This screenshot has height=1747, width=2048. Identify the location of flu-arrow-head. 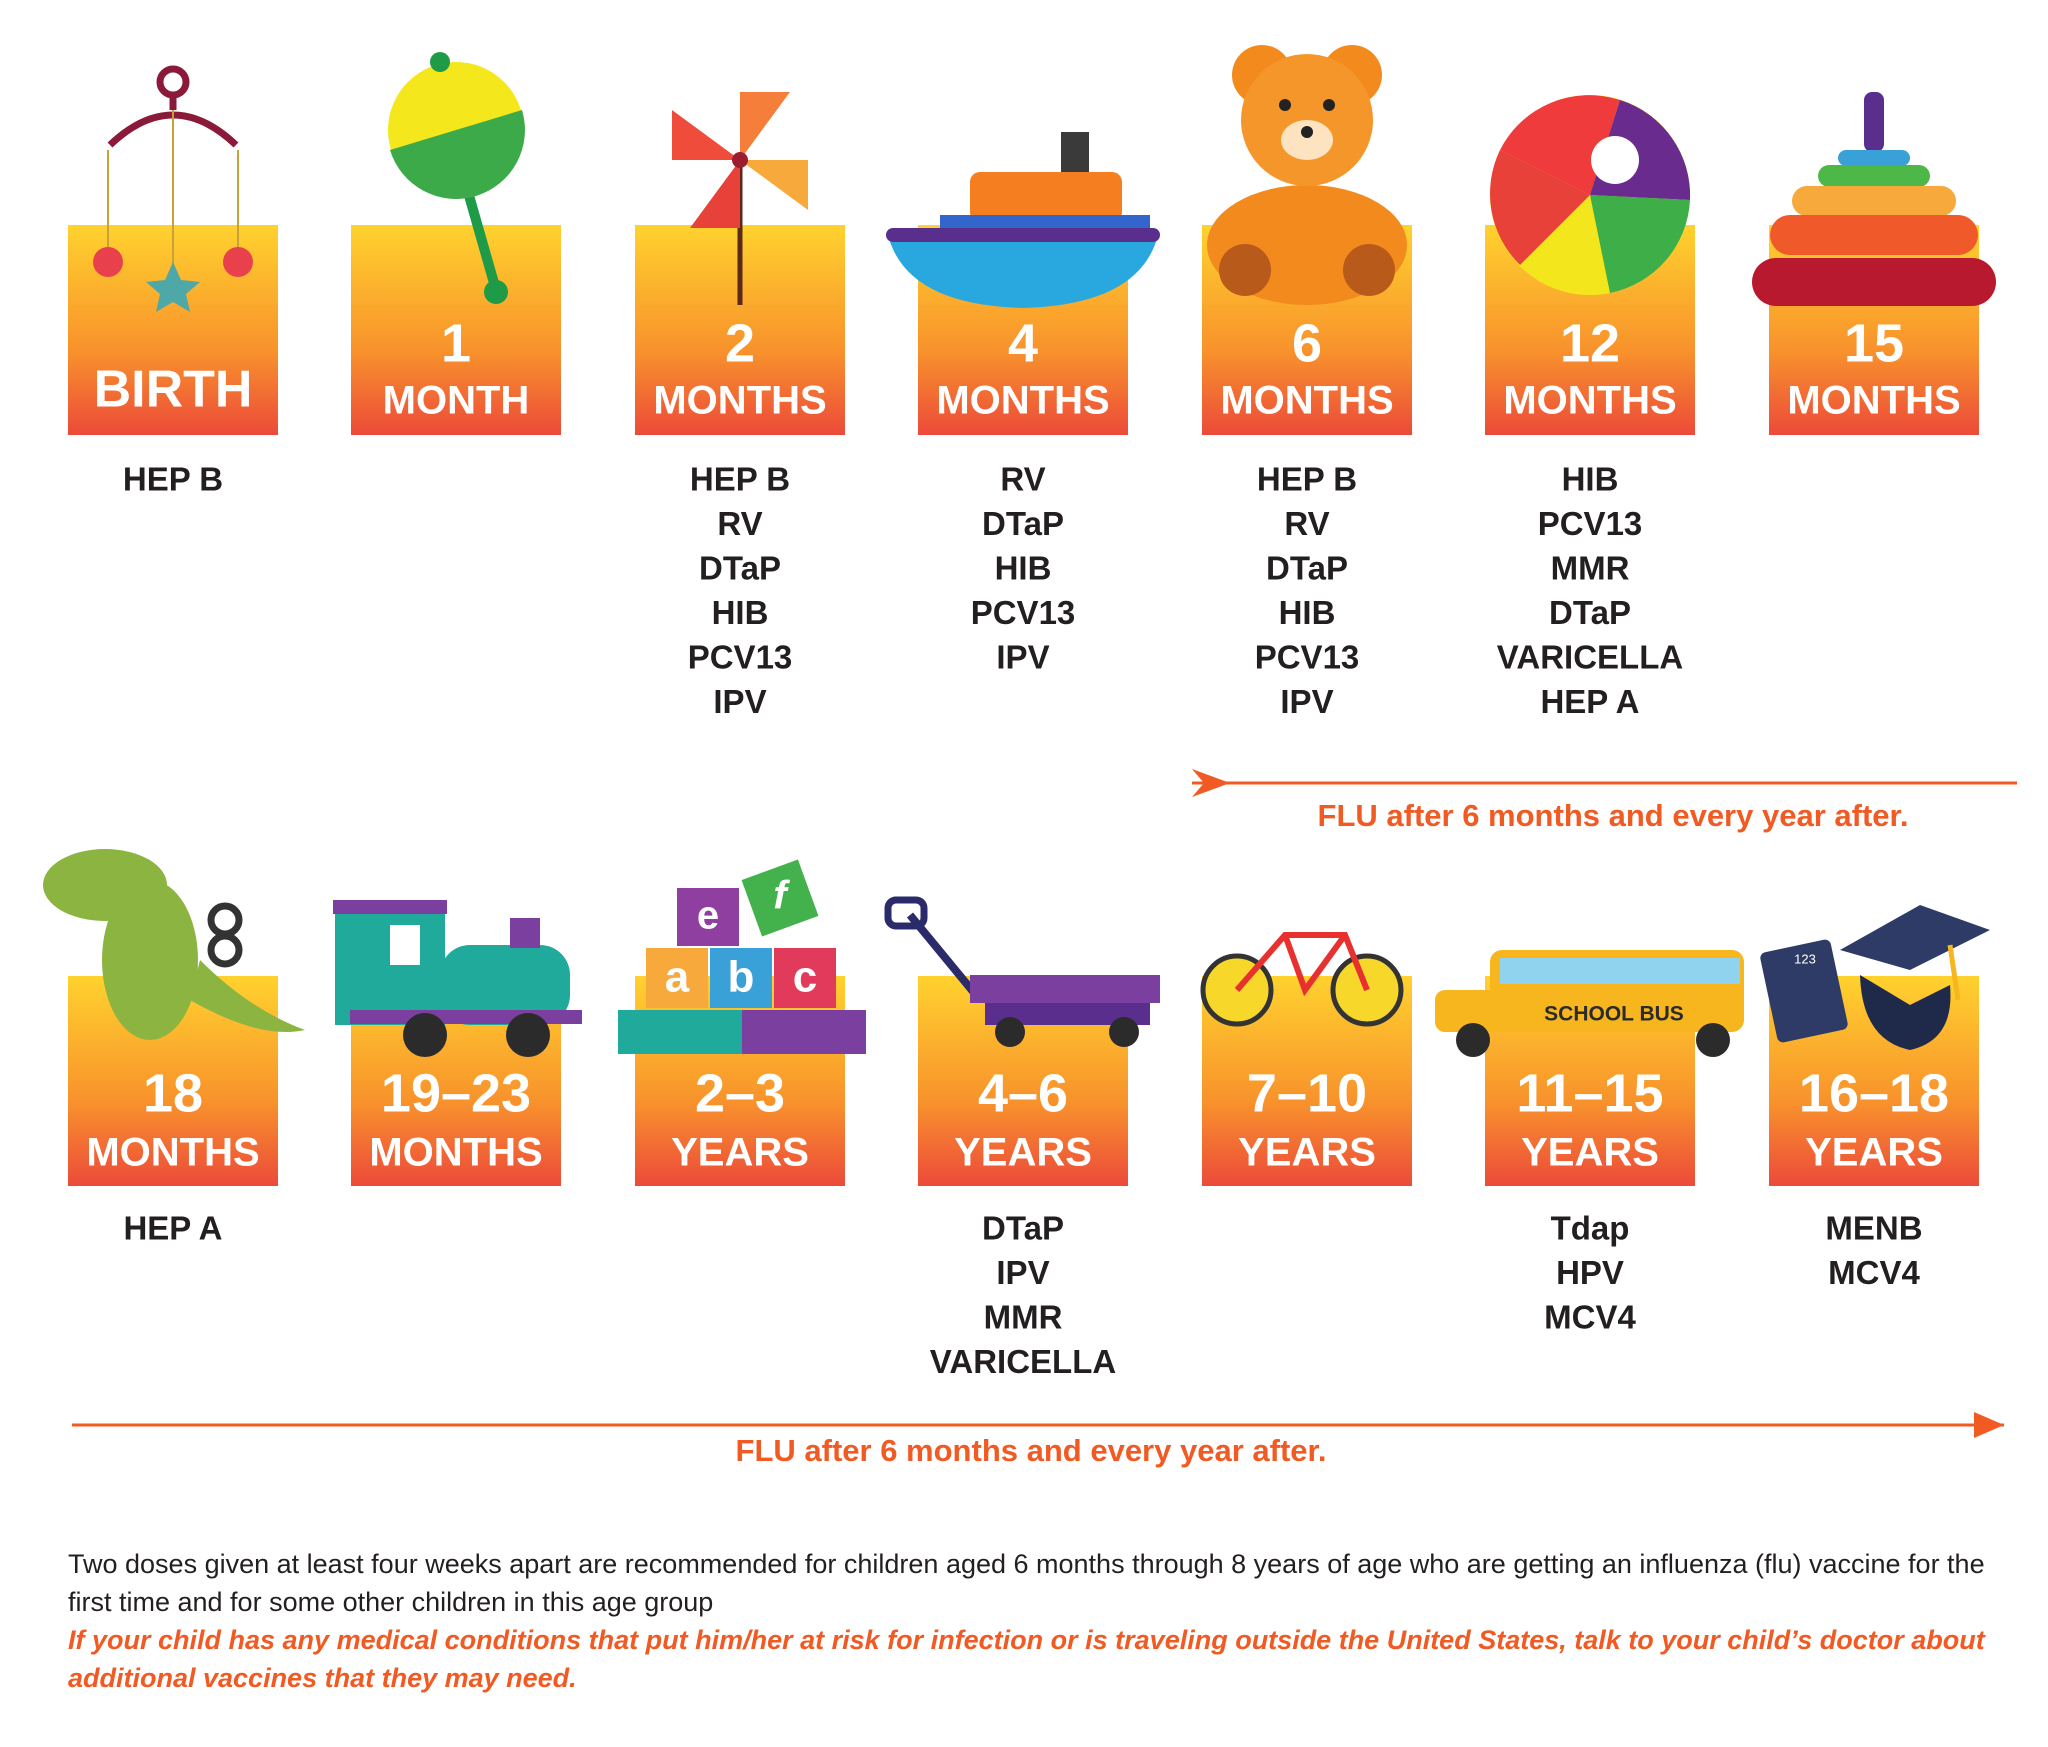
(1989, 1425).